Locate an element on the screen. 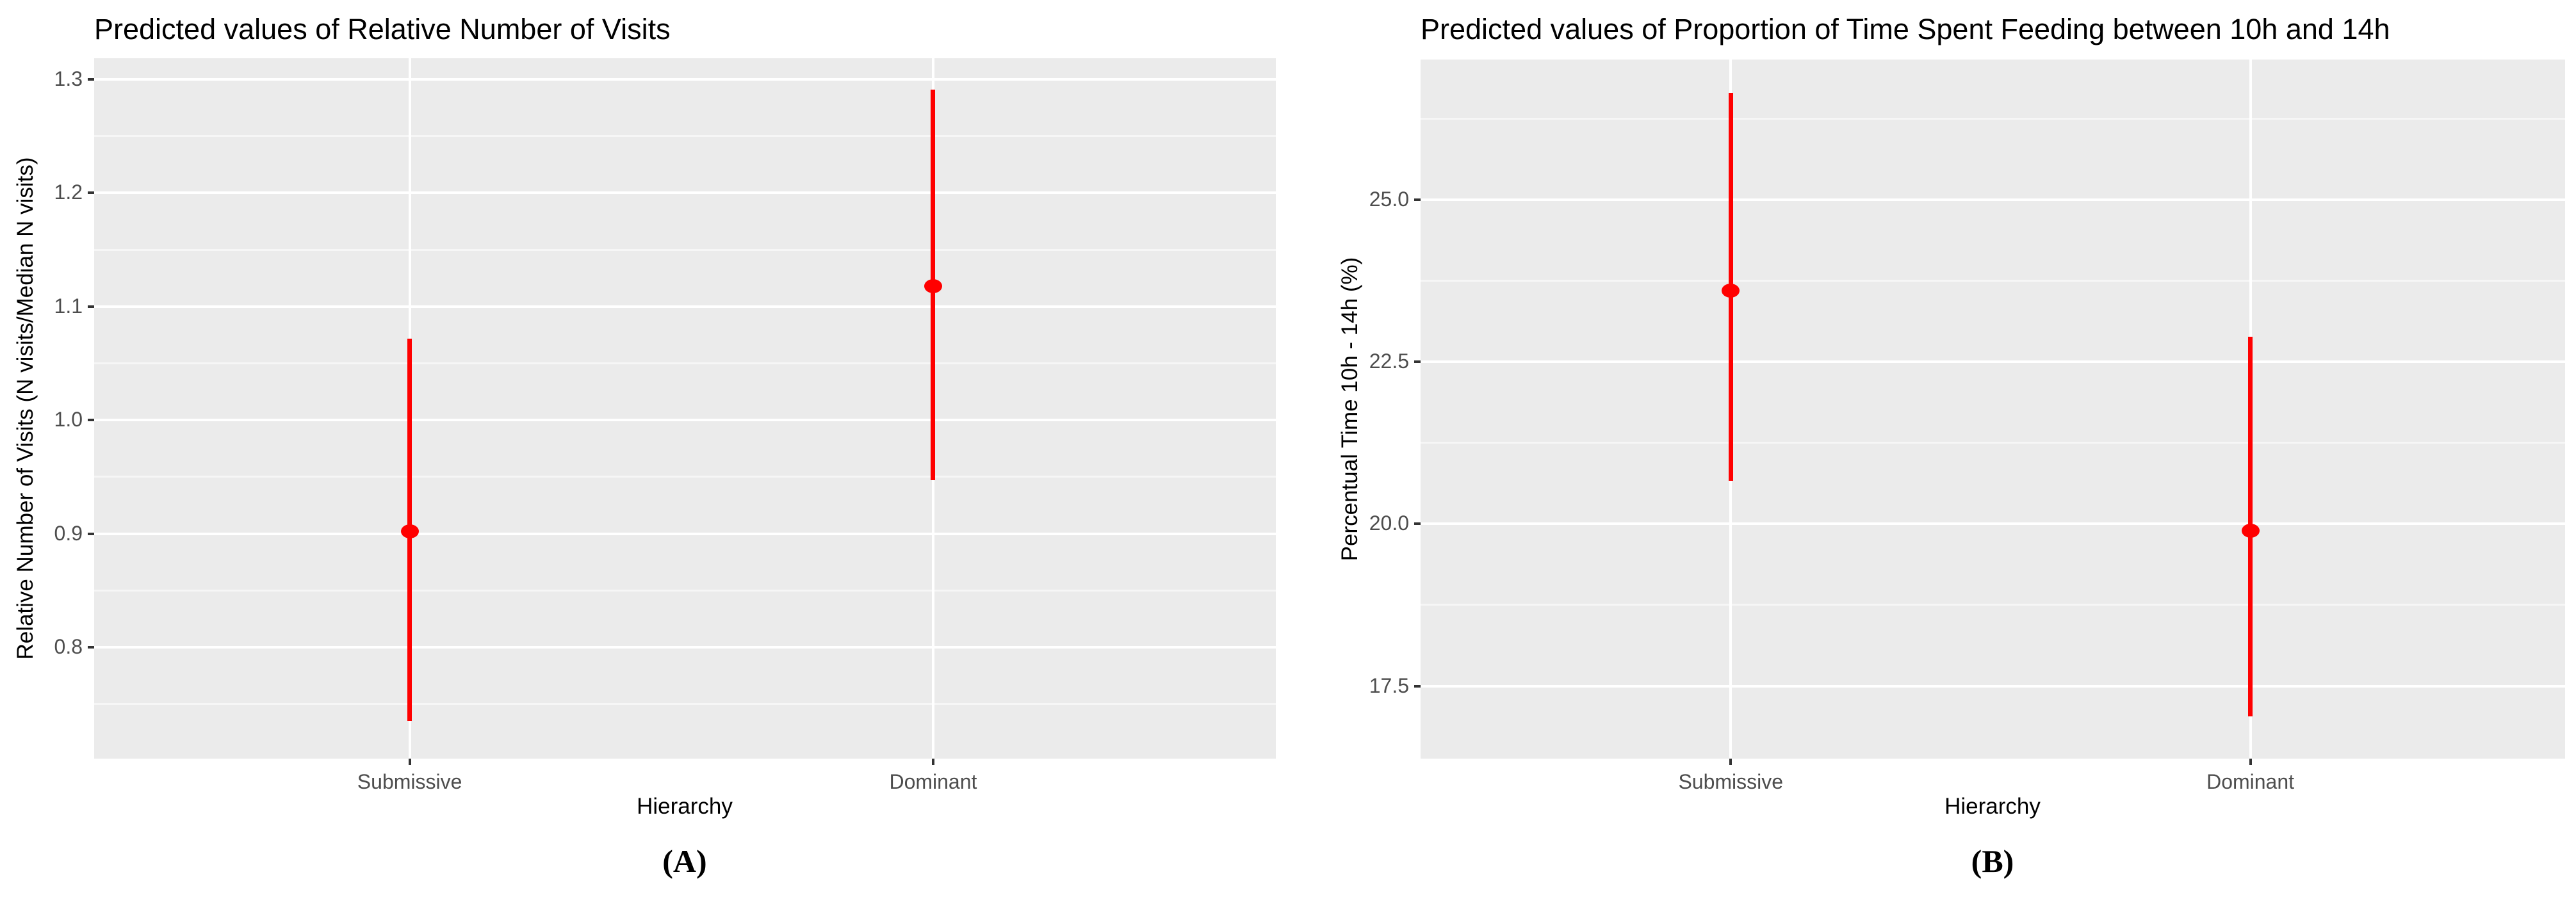 Image resolution: width=2576 pixels, height=911 pixels. panel-b-x-axis-label: Hierarchy is located at coordinates (1992, 806).